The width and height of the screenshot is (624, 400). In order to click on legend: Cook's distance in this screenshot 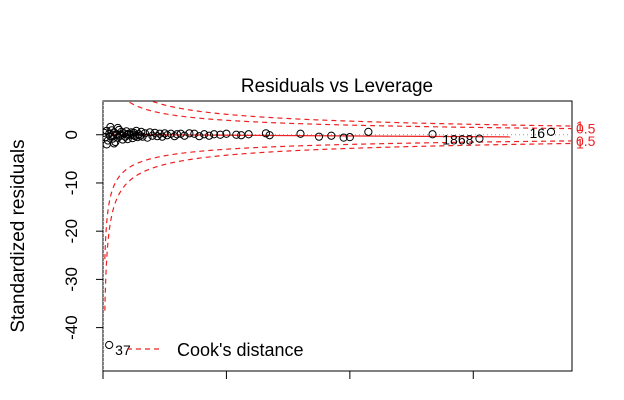, I will do `click(215, 350)`.